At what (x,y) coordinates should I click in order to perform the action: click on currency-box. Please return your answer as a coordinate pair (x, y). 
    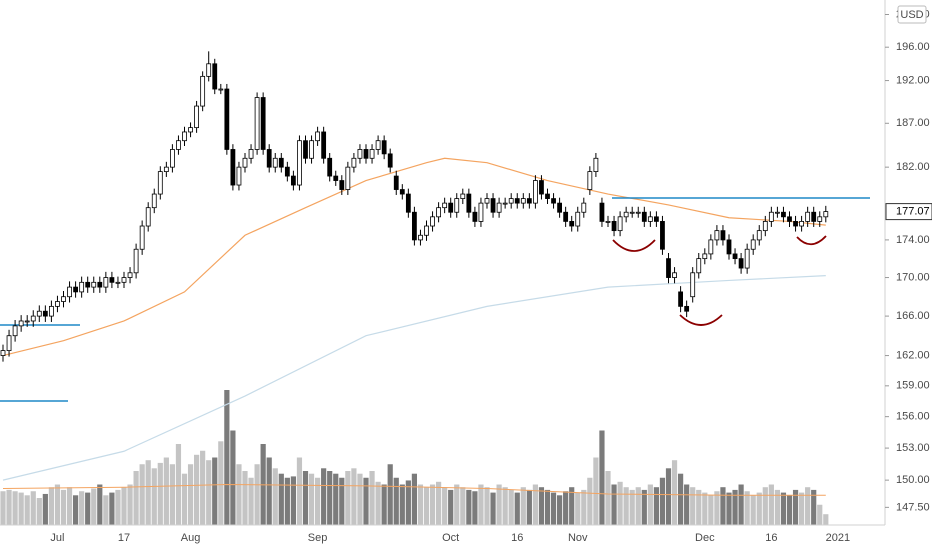
    Looking at the image, I should click on (912, 14).